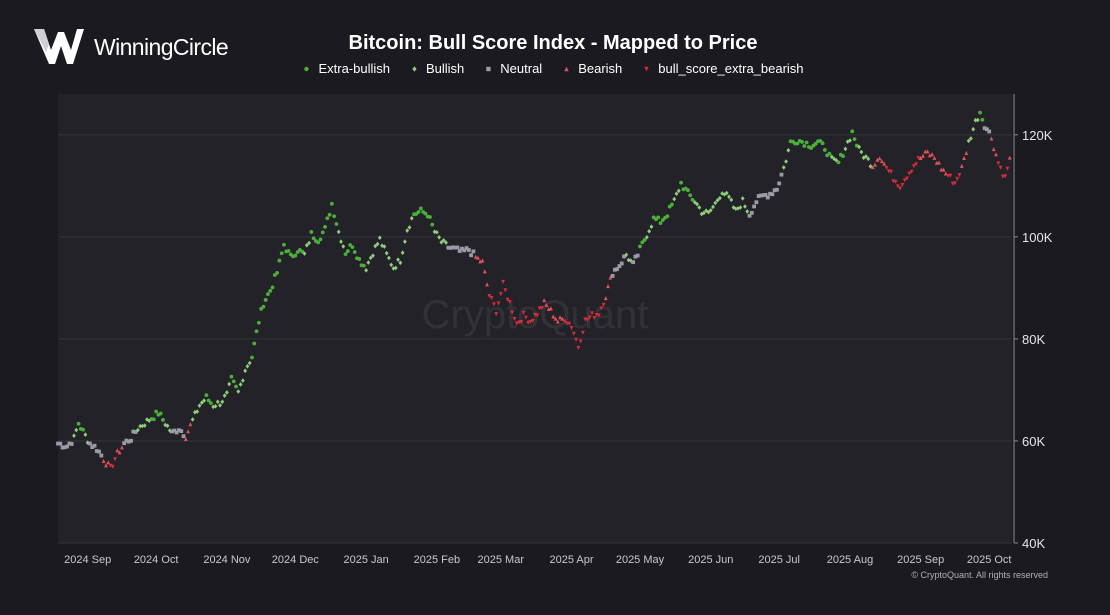  What do you see at coordinates (437, 560) in the screenshot?
I see `x-tick-label: 2025 Feb` at bounding box center [437, 560].